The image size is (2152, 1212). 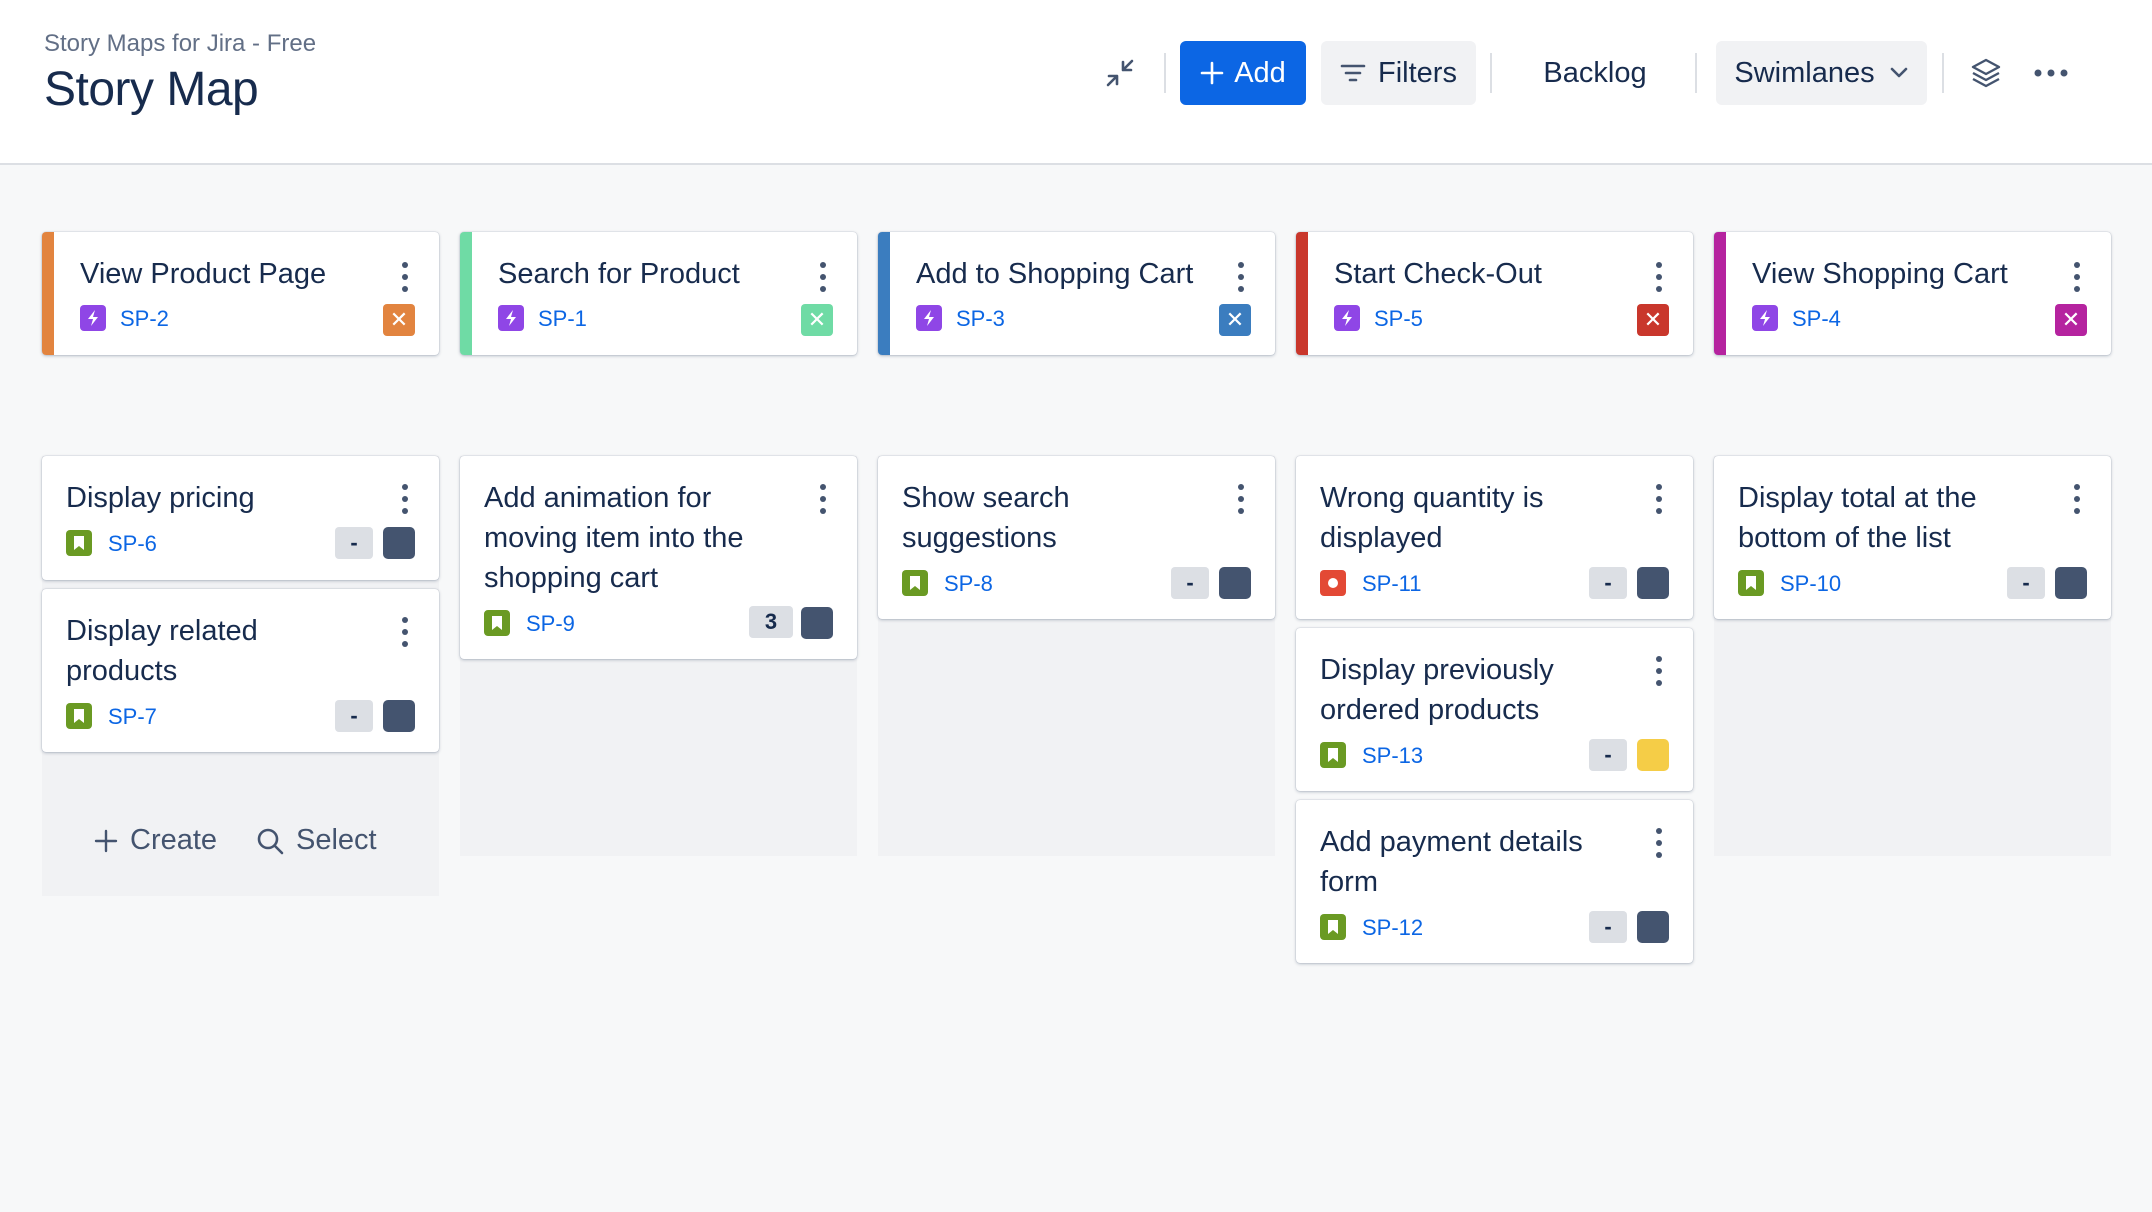 I want to click on epic-card: Add to Shopping Cart SP-3 ✕, so click(x=1076, y=293).